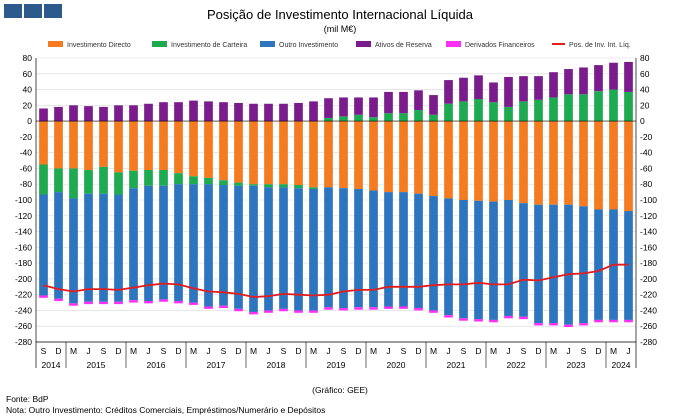 The image size is (680, 419). Describe the element at coordinates (648, 200) in the screenshot. I see `y-tick-label-right: -100` at that location.